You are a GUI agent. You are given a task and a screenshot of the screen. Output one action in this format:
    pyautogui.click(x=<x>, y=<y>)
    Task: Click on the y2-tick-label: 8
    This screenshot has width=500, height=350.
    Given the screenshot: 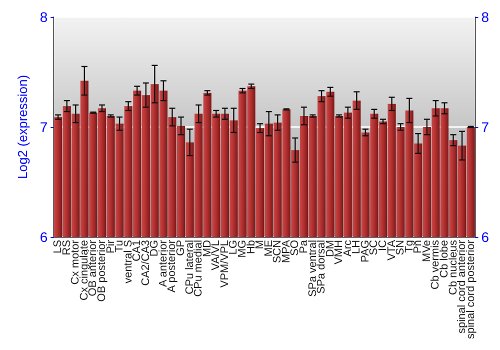 What is the action you would take?
    pyautogui.click(x=485, y=17)
    